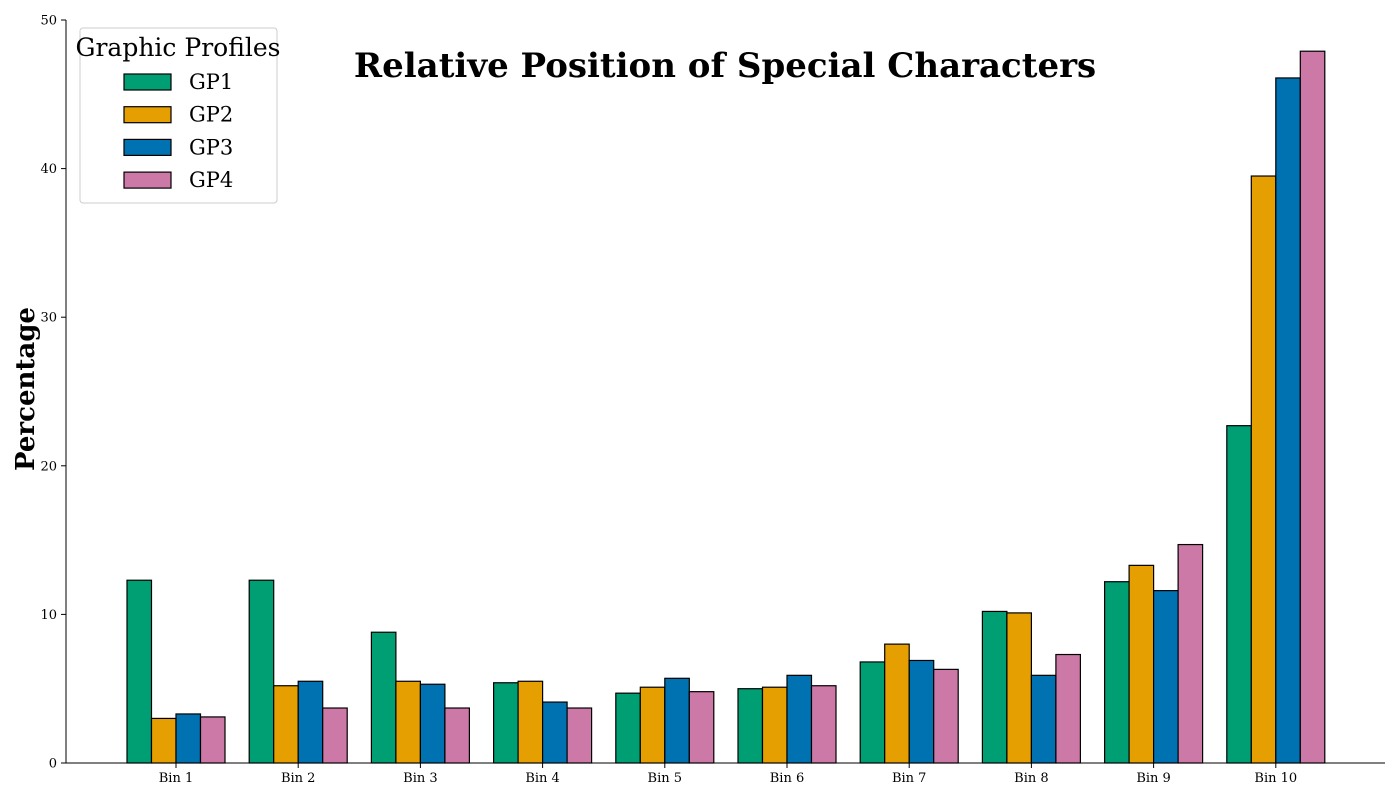 The image size is (1400, 800). I want to click on legend-frame, so click(178, 115).